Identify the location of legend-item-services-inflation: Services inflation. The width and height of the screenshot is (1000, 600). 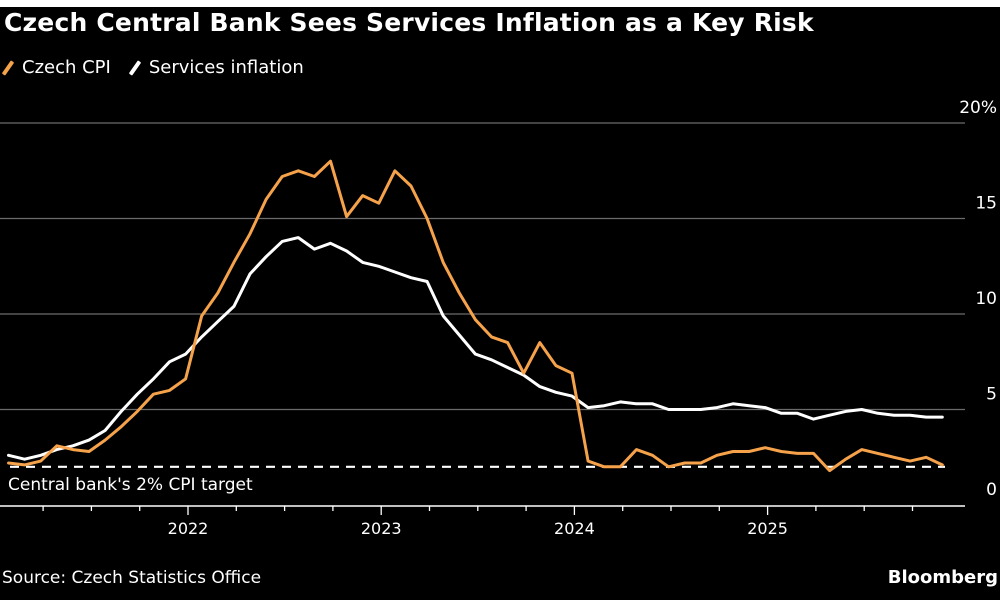
(216, 67).